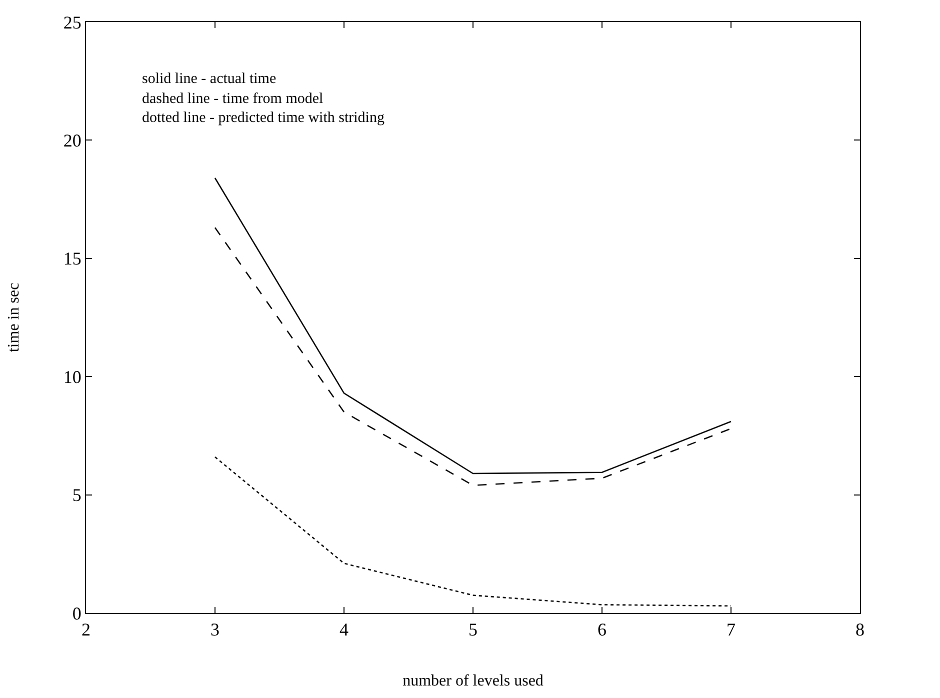  I want to click on x-tick-label: 2, so click(86, 630).